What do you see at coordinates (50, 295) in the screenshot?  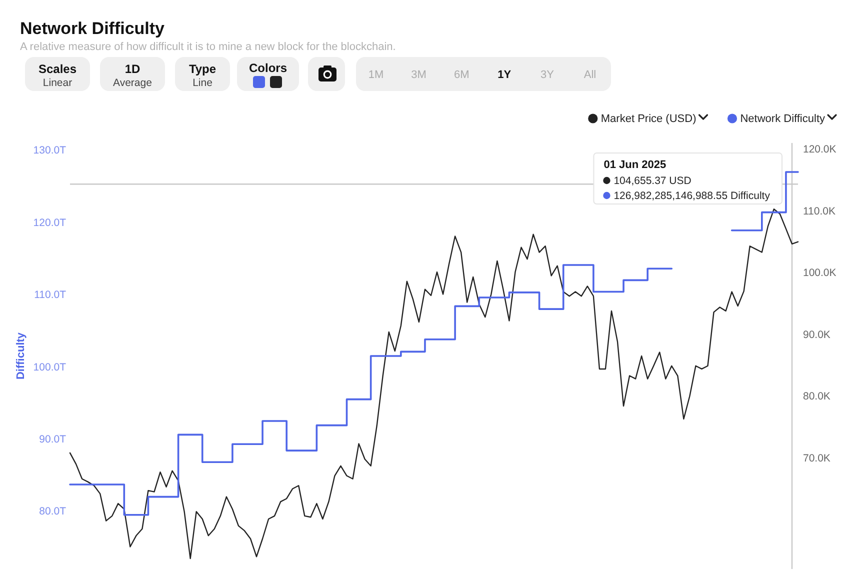 I see `y-tick-label: 110.0T` at bounding box center [50, 295].